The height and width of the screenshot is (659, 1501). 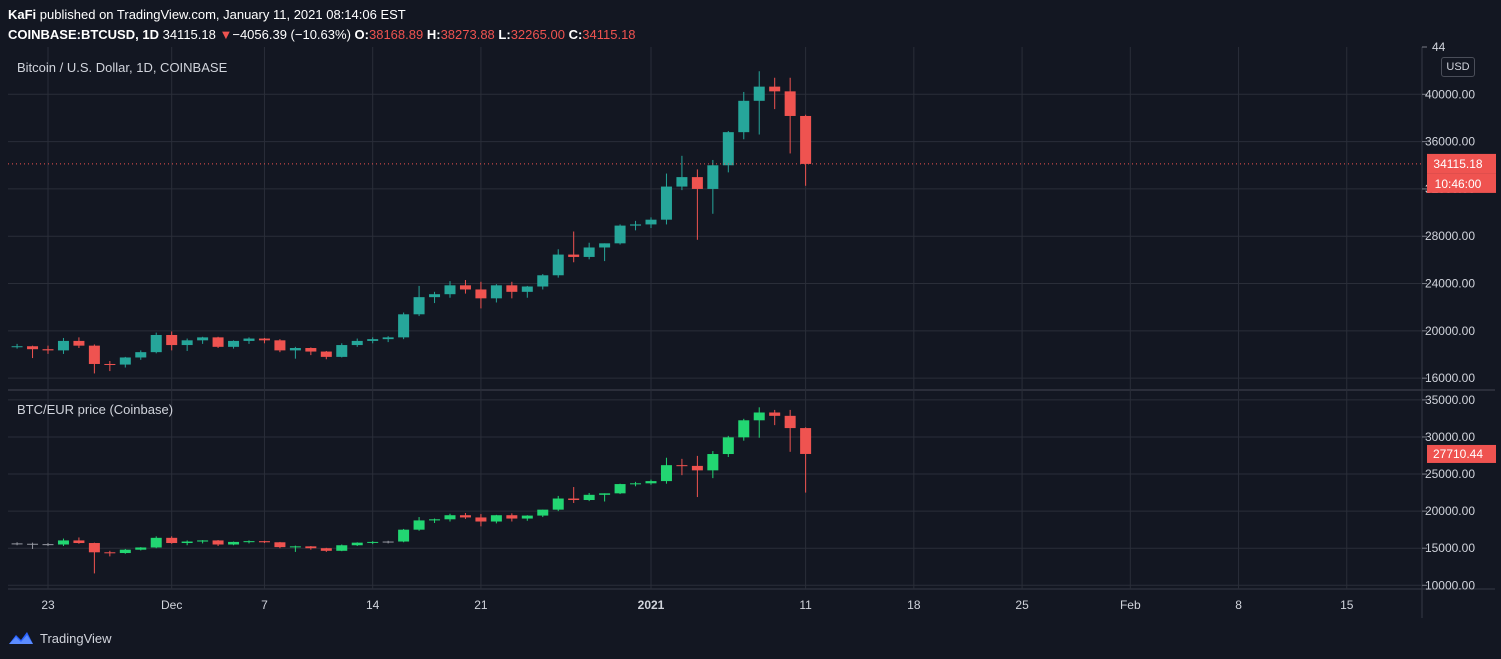 I want to click on footer-branding: TradingView, so click(x=60, y=638).